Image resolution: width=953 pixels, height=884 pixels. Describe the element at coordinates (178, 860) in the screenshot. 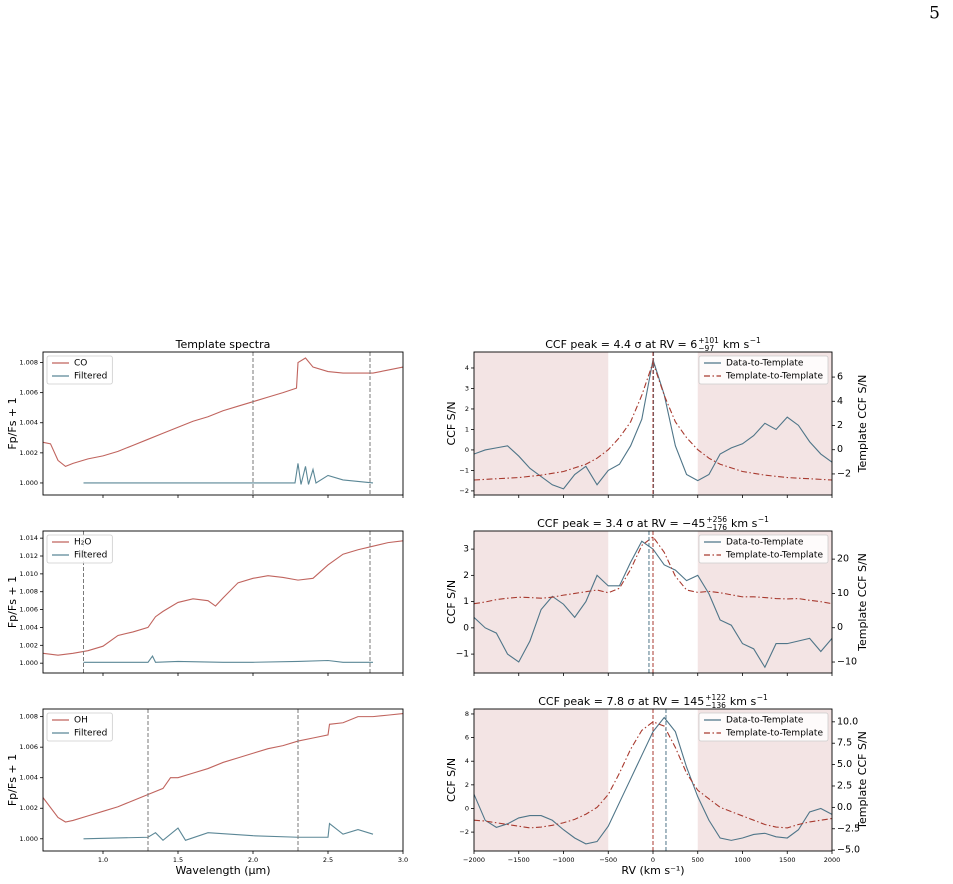

I see `x-tick-label: 1.5` at that location.